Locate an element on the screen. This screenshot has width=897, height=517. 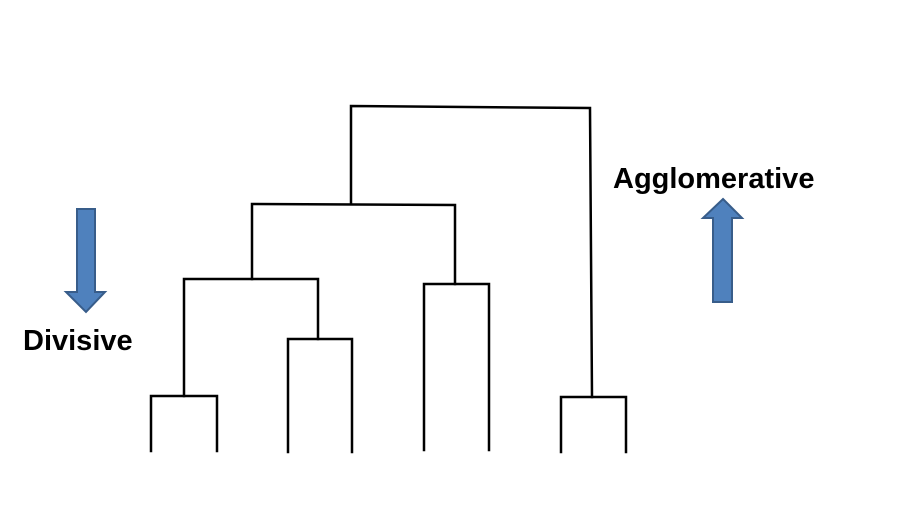
agglomerative-label: Agglomerative is located at coordinates (714, 179).